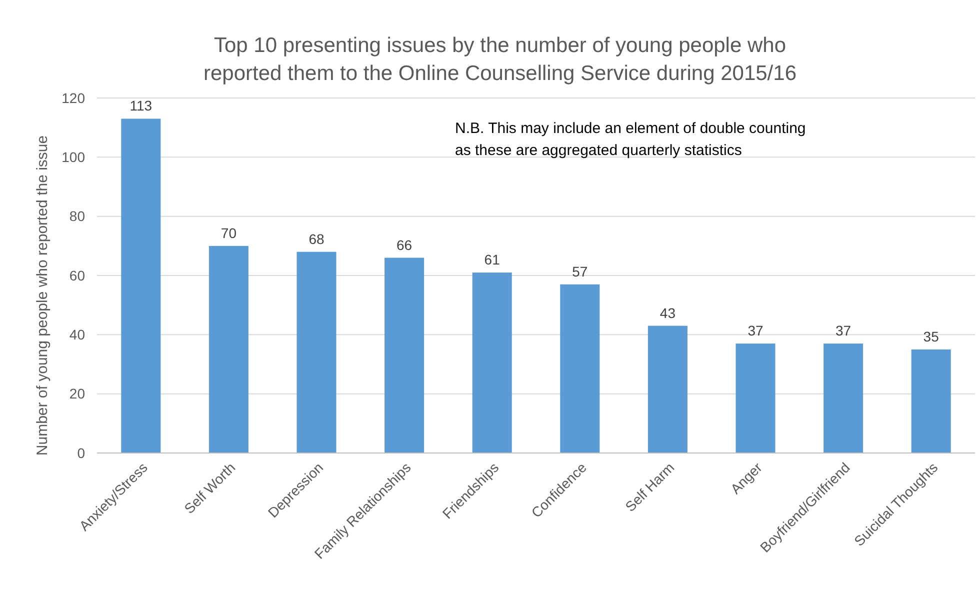 This screenshot has height=590, width=979. What do you see at coordinates (492, 260) in the screenshot?
I see `data-label: 61` at bounding box center [492, 260].